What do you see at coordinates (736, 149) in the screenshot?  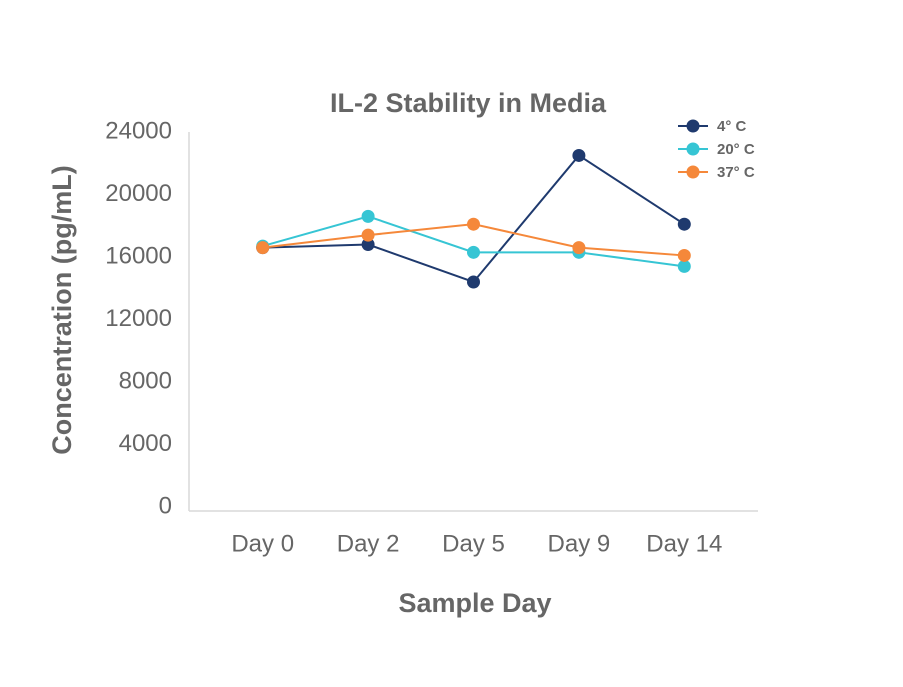 I see `legend-label: 20° C` at bounding box center [736, 149].